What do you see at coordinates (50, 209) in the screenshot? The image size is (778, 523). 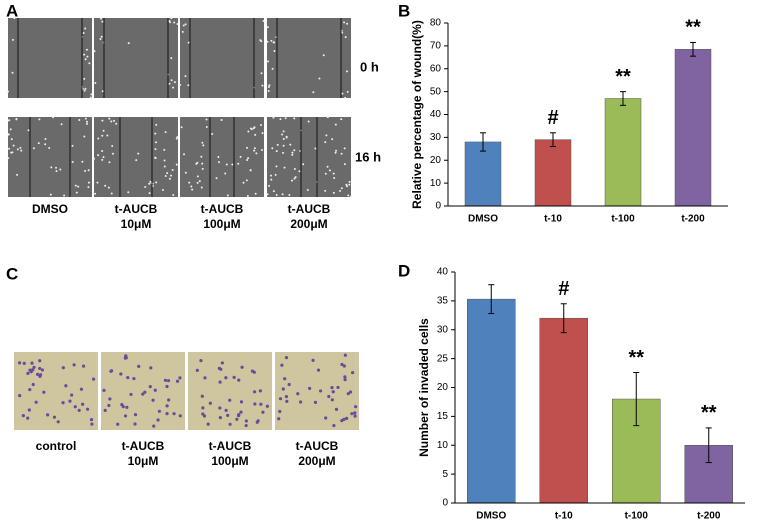 I see `caption: DMSO` at bounding box center [50, 209].